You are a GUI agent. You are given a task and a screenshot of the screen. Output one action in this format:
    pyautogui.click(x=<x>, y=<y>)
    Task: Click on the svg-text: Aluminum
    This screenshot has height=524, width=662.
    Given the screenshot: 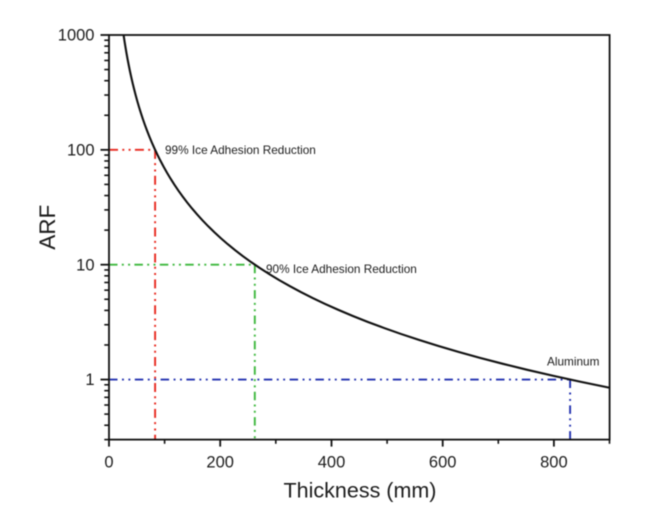 What is the action you would take?
    pyautogui.click(x=573, y=362)
    